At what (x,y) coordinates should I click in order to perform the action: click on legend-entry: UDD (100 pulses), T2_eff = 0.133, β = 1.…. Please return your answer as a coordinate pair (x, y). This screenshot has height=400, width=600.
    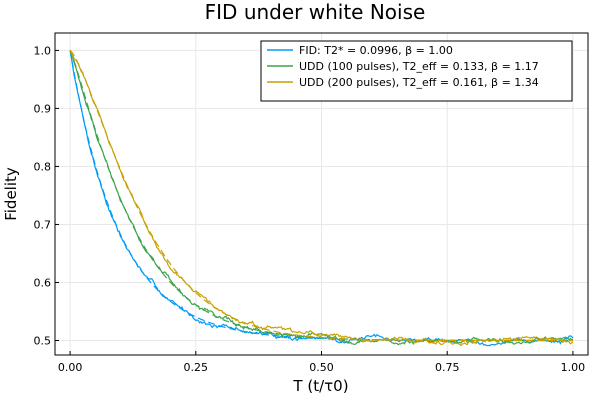
    Looking at the image, I should click on (419, 66).